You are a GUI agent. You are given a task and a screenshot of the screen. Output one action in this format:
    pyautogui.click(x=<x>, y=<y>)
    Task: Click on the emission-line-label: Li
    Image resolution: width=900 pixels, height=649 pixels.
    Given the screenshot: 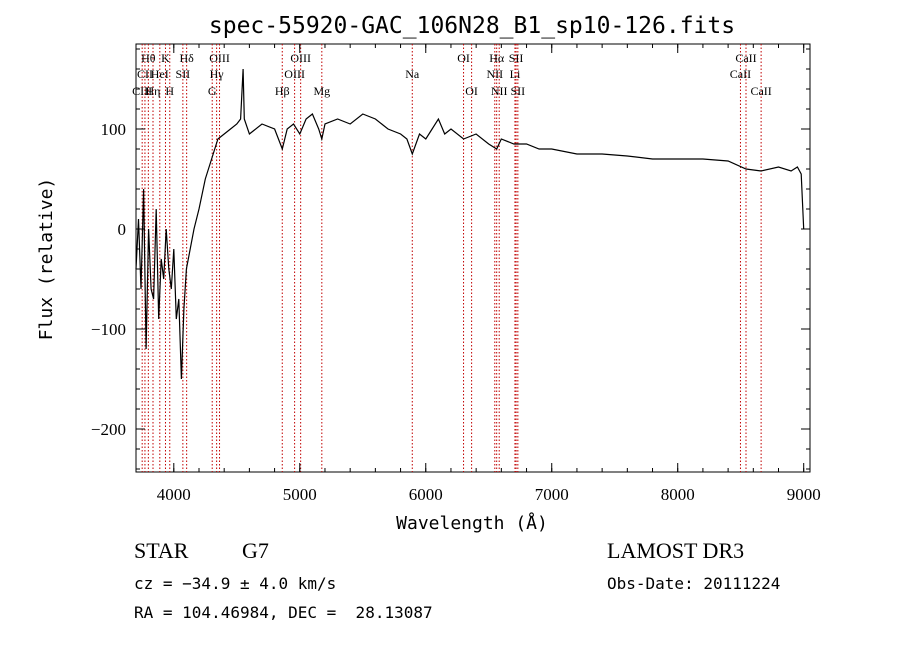 What is the action you would take?
    pyautogui.click(x=515, y=74)
    